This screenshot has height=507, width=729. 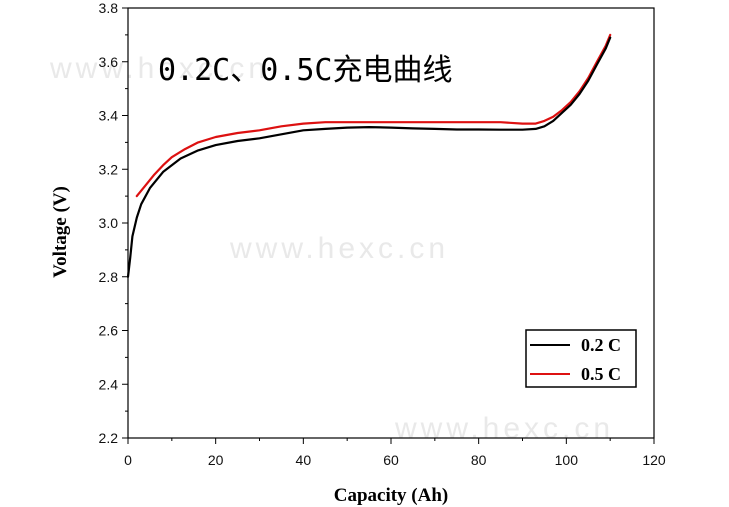 I want to click on x-tick-label: 40, so click(x=304, y=460).